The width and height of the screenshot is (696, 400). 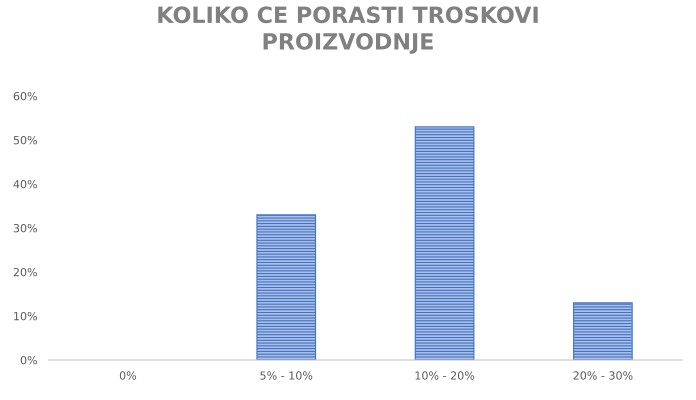 What do you see at coordinates (25, 272) in the screenshot?
I see `y-tick-label: 20%` at bounding box center [25, 272].